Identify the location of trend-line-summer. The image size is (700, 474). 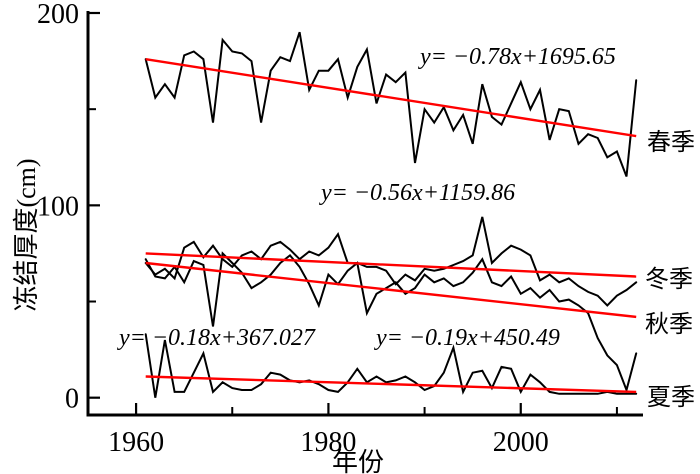
(391, 384).